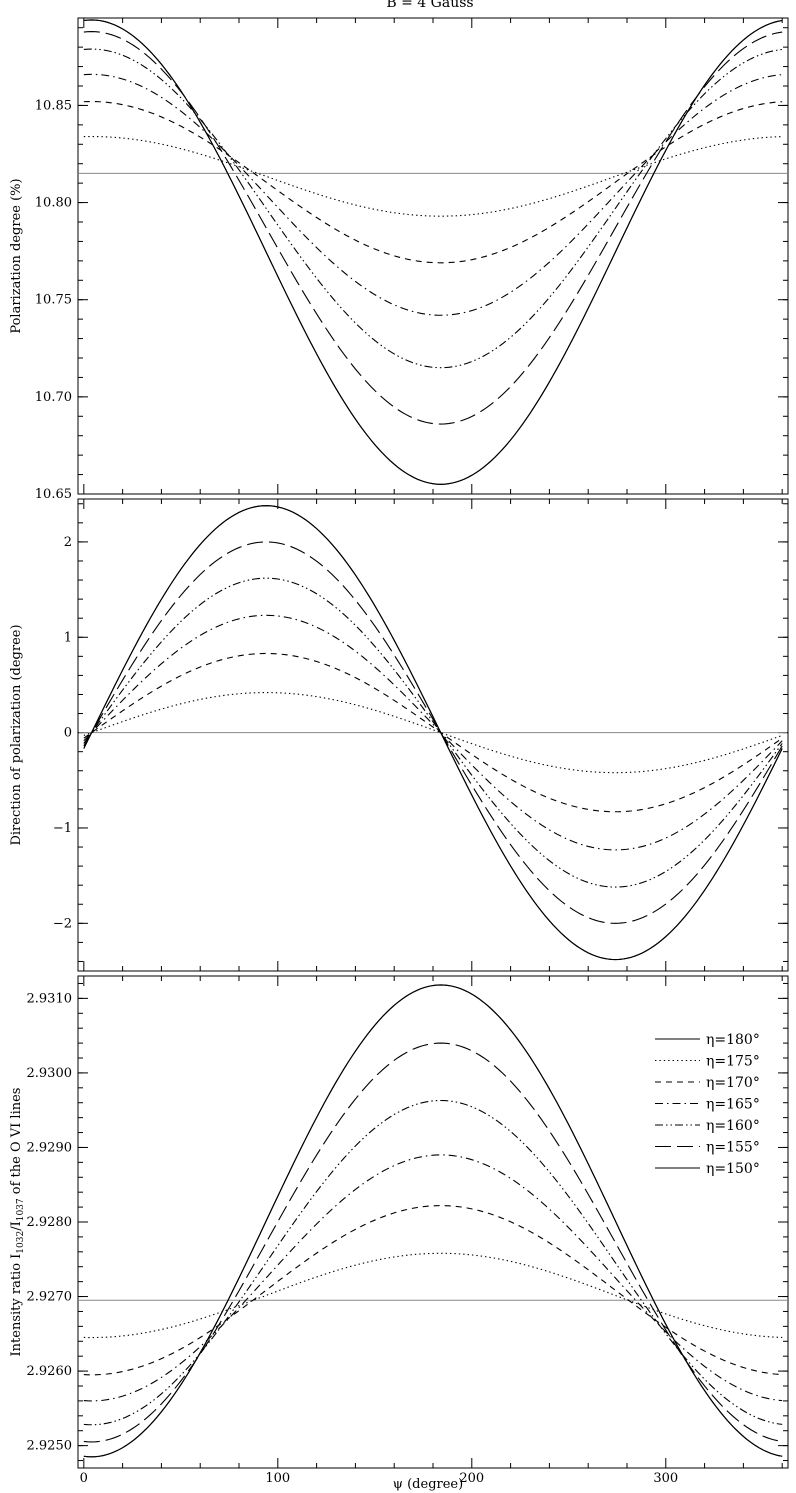 The image size is (796, 1493). I want to click on y-tick-label: 1, so click(68, 637).